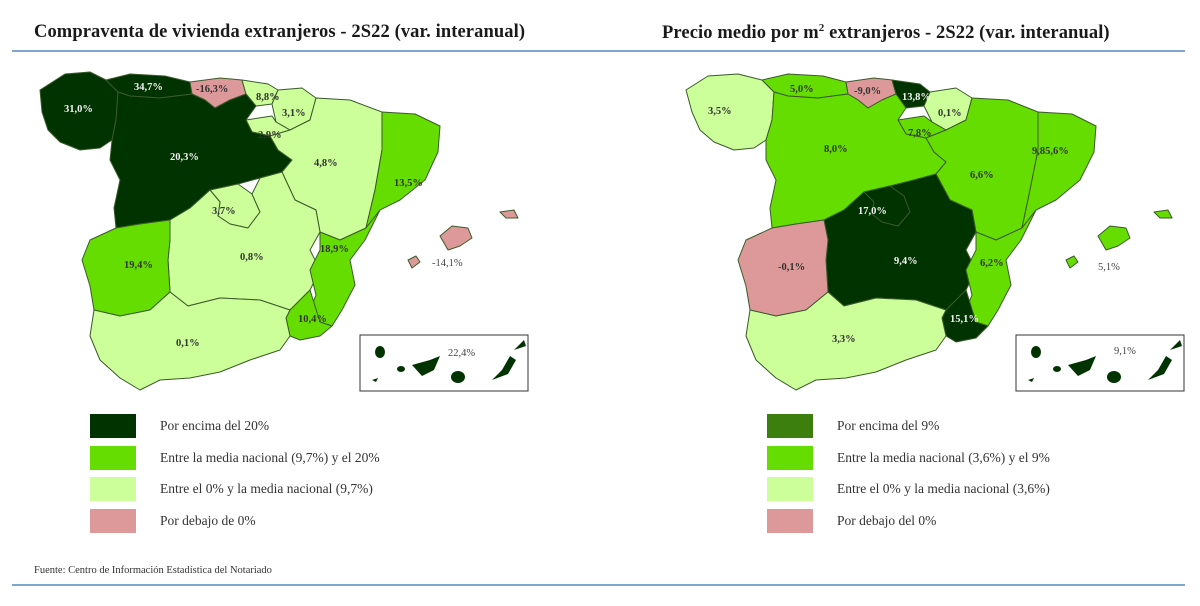 The image size is (1200, 606). What do you see at coordinates (148, 87) in the screenshot?
I see `label-asturias: 34,7%` at bounding box center [148, 87].